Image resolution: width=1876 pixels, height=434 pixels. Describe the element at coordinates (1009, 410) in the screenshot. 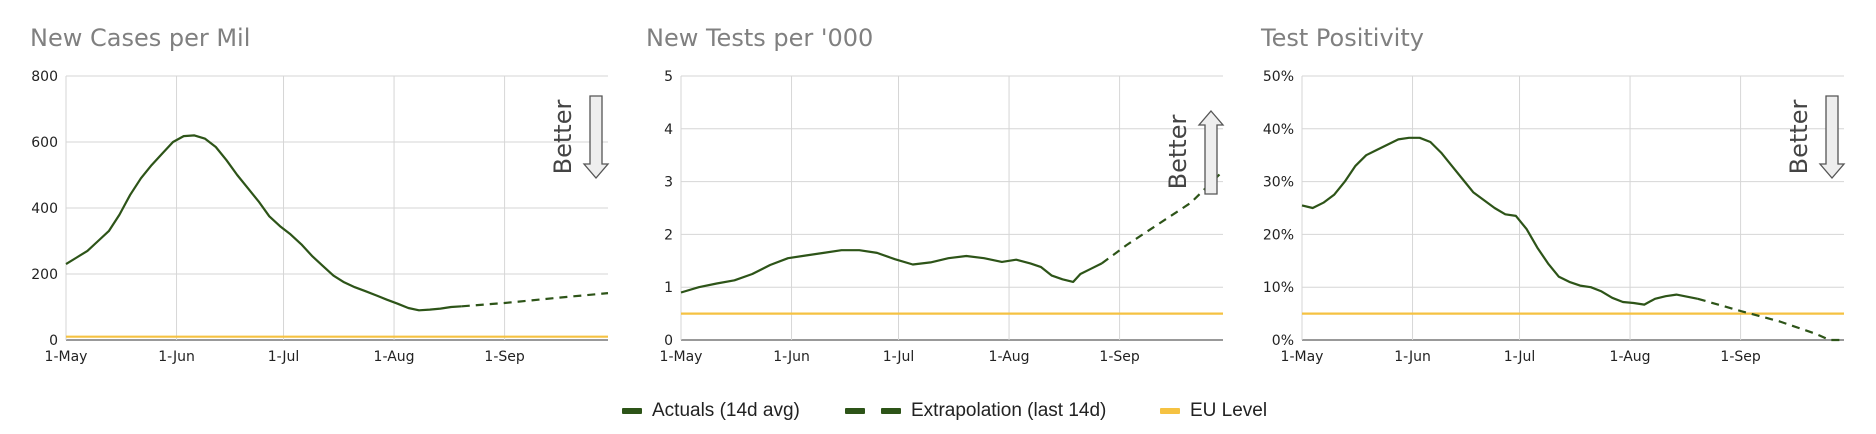

I see `legend-label-extrapolation: Extrapolation (last 14d)` at that location.